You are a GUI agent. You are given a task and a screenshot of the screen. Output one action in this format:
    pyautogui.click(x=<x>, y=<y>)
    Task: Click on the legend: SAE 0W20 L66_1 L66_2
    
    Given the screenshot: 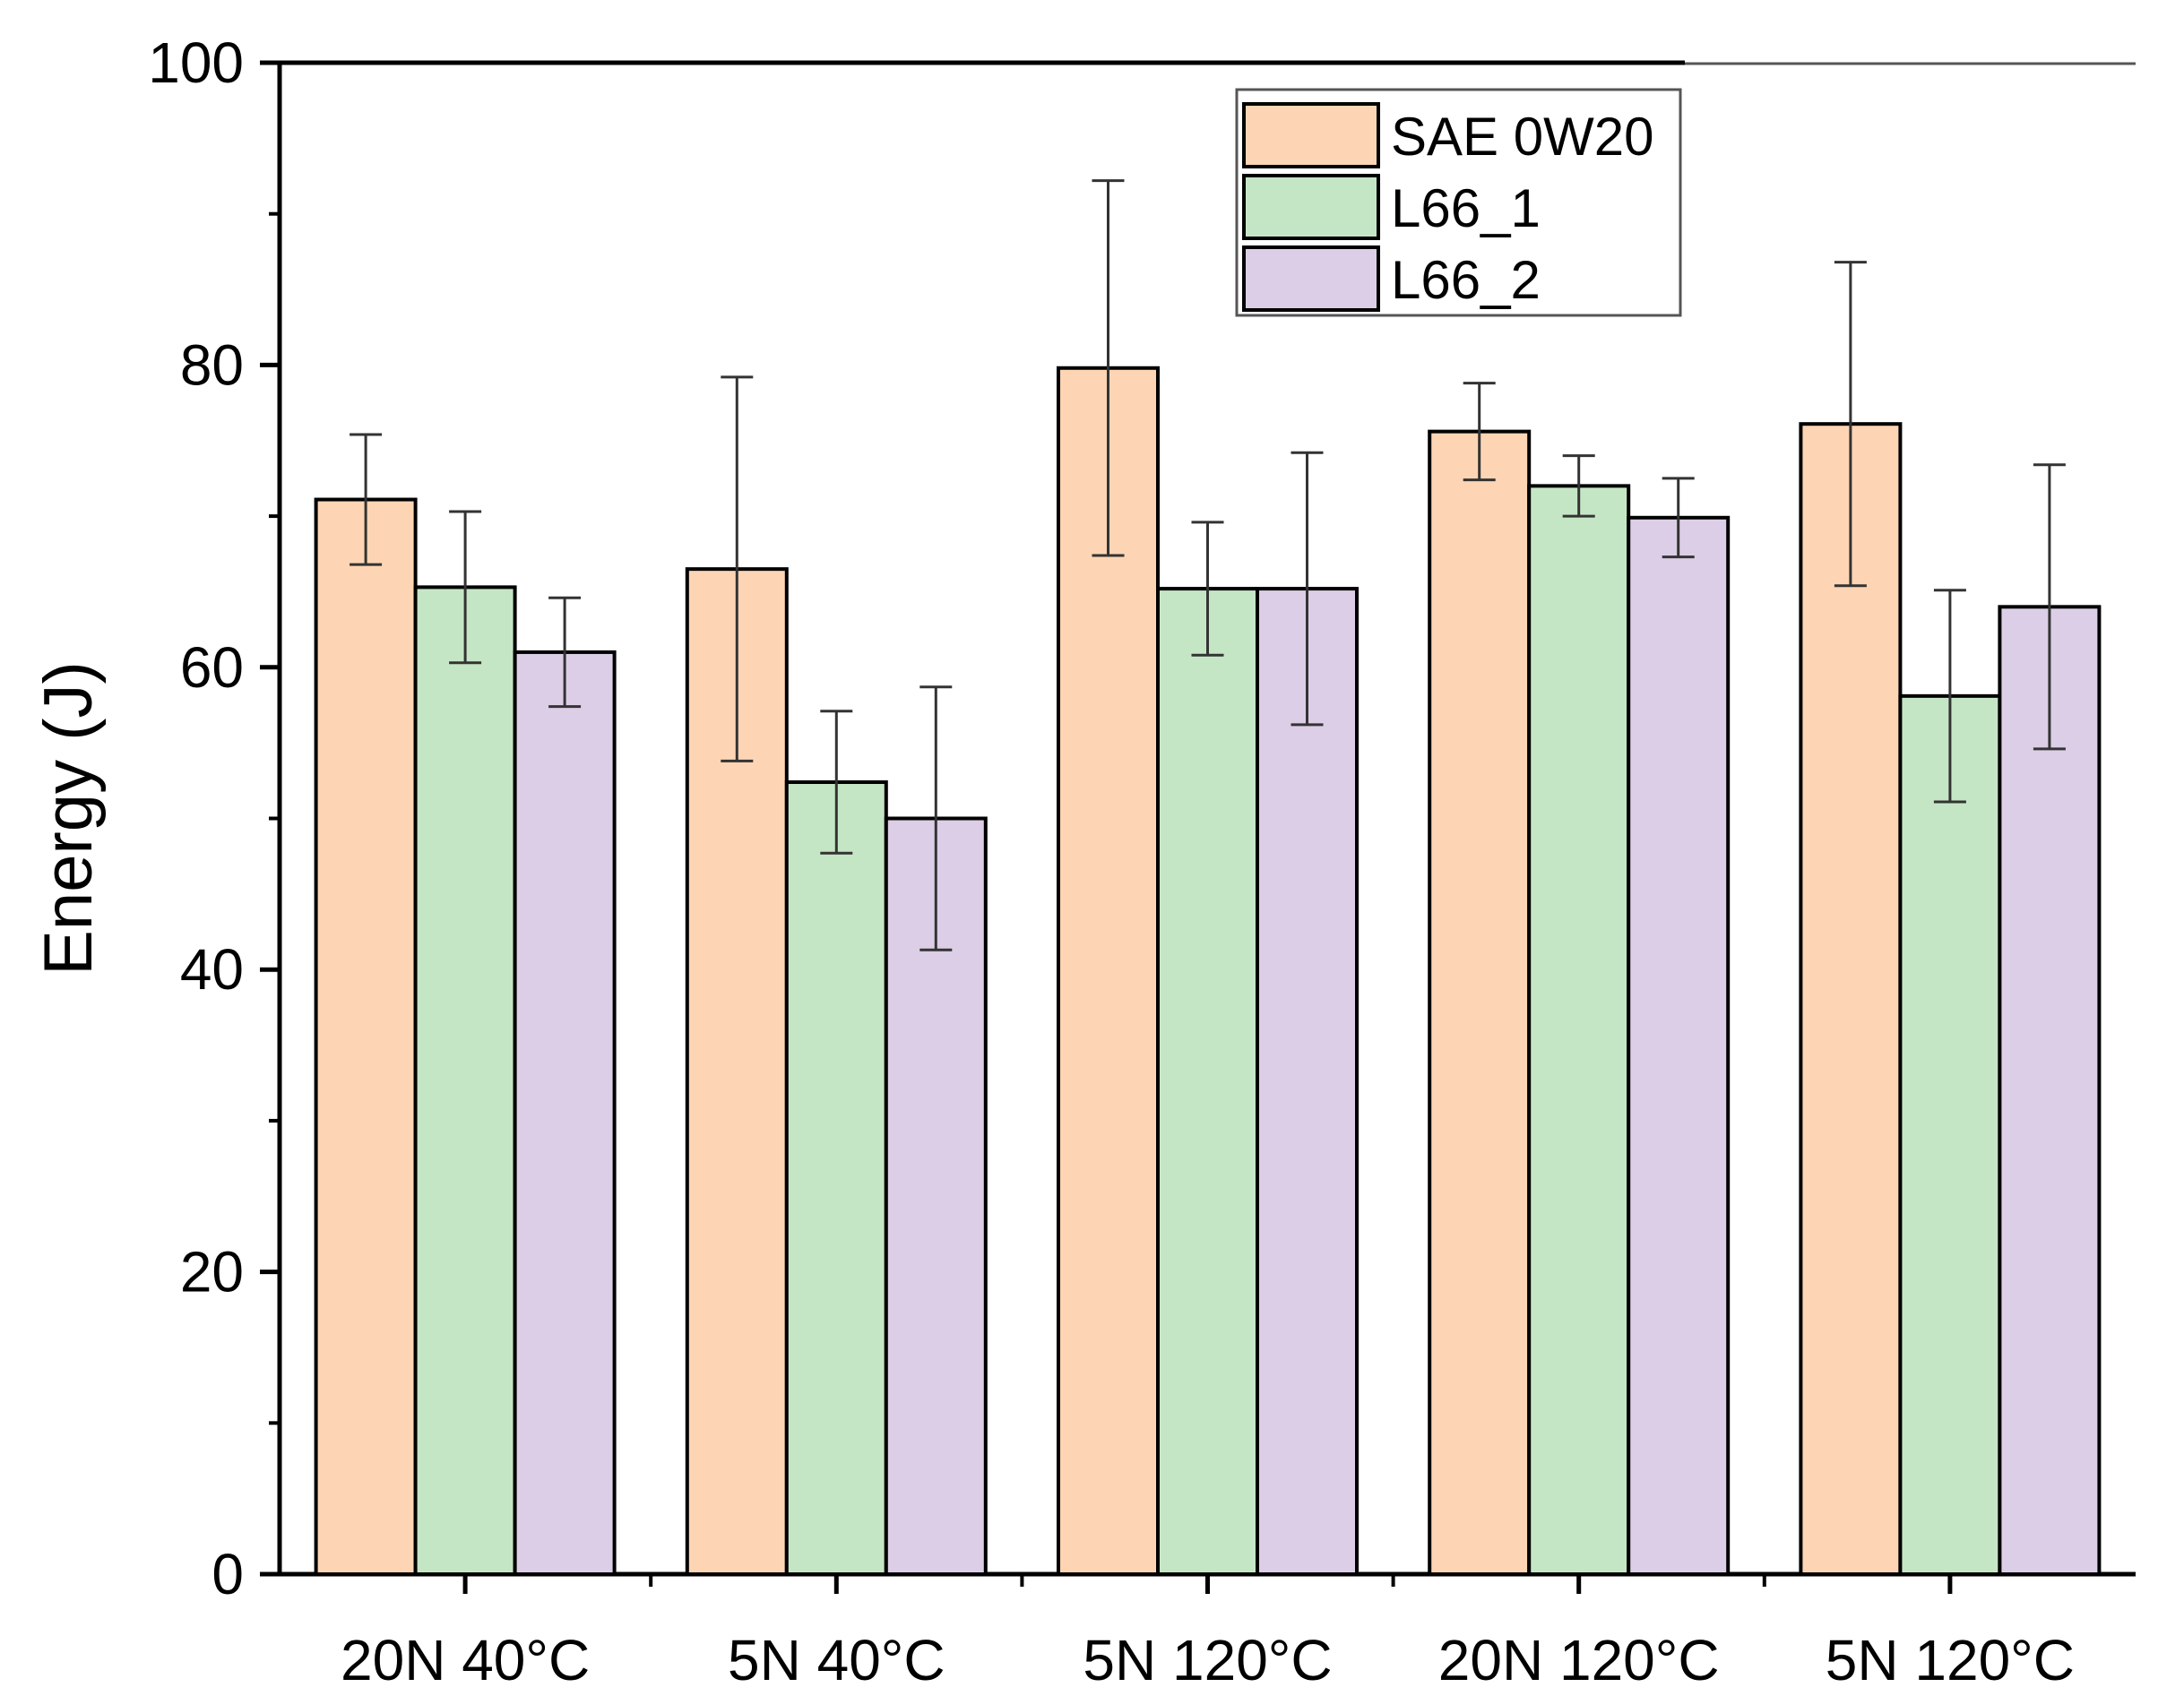 What is the action you would take?
    pyautogui.click(x=1458, y=203)
    